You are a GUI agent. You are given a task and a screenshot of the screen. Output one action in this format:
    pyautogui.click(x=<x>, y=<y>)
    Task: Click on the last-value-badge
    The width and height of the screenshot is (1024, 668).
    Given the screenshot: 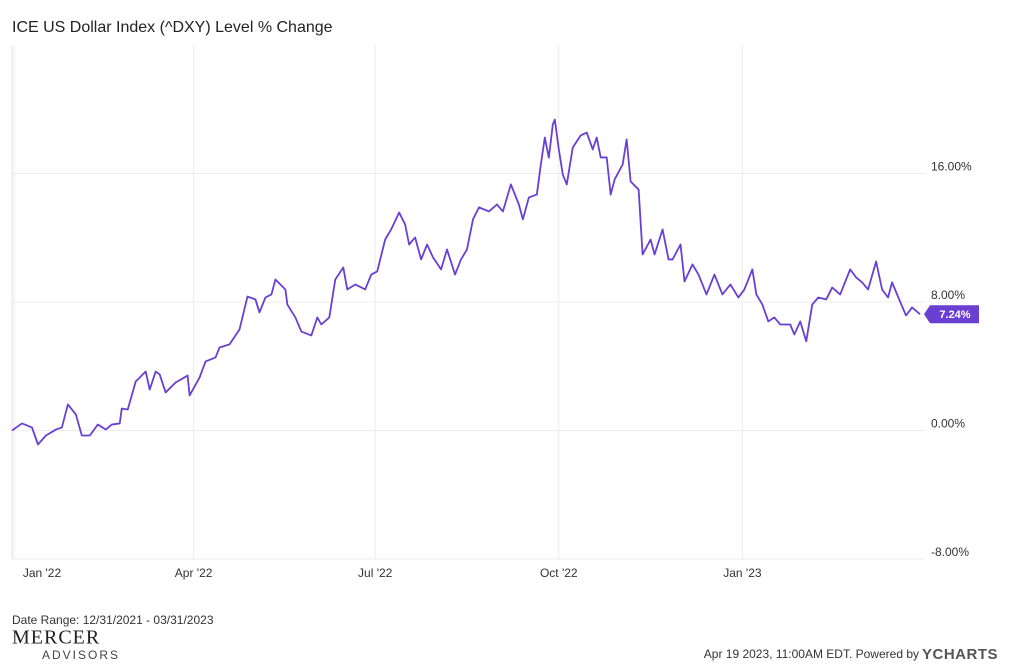 What is the action you would take?
    pyautogui.click(x=951, y=314)
    